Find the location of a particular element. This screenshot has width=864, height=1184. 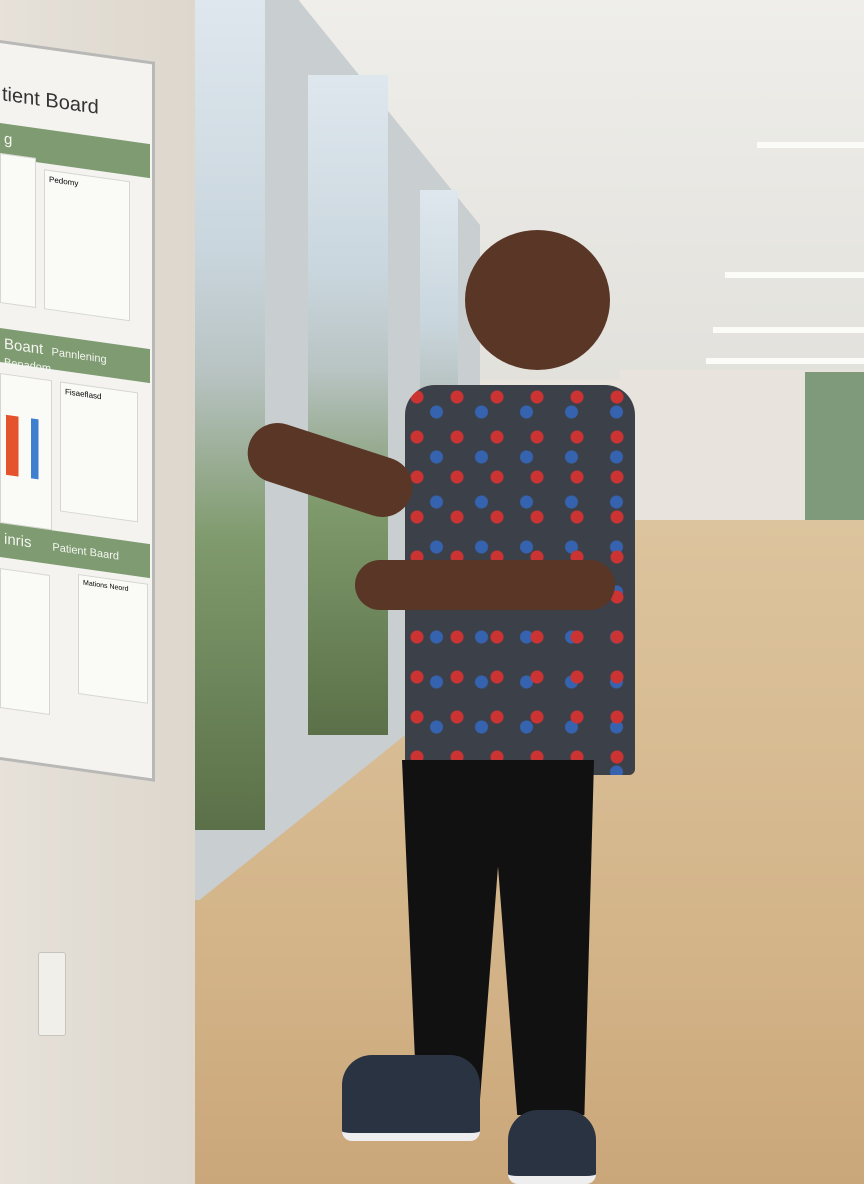

right-shoe is located at coordinates (552, 1147).